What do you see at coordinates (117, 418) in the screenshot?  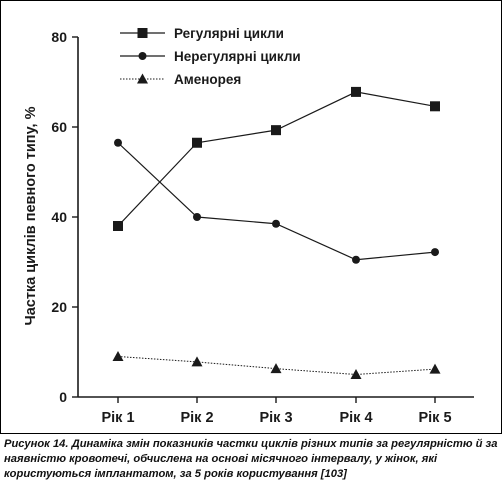 I see `x-tick-label: Рік 1` at bounding box center [117, 418].